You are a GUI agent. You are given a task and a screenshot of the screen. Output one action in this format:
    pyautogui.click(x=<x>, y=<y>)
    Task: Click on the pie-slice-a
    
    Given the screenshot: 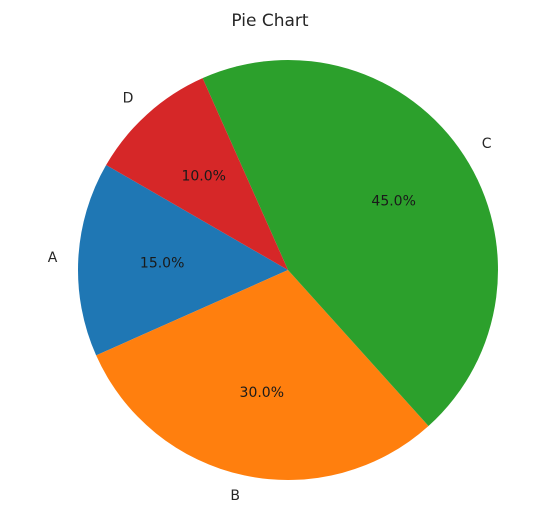 What is the action you would take?
    pyautogui.click(x=183, y=260)
    